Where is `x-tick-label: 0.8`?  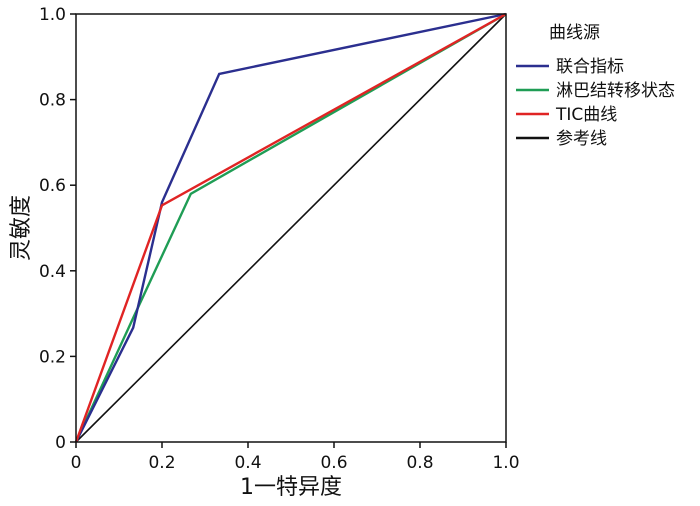 x-tick-label: 0.8 is located at coordinates (419, 463).